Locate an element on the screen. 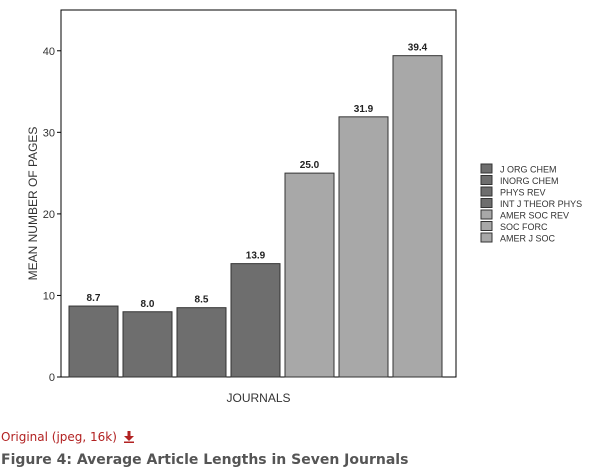 The height and width of the screenshot is (471, 600). x-axis-label: JOURNALS is located at coordinates (258, 398).